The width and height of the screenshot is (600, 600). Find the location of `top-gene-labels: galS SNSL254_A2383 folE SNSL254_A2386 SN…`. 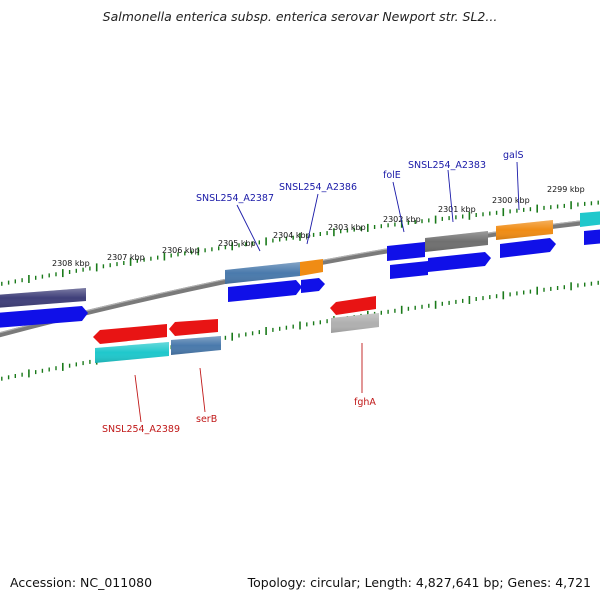

top-gene-labels: galS SNSL254_A2383 folE SNSL254_A2386 SN… is located at coordinates (360, 177).